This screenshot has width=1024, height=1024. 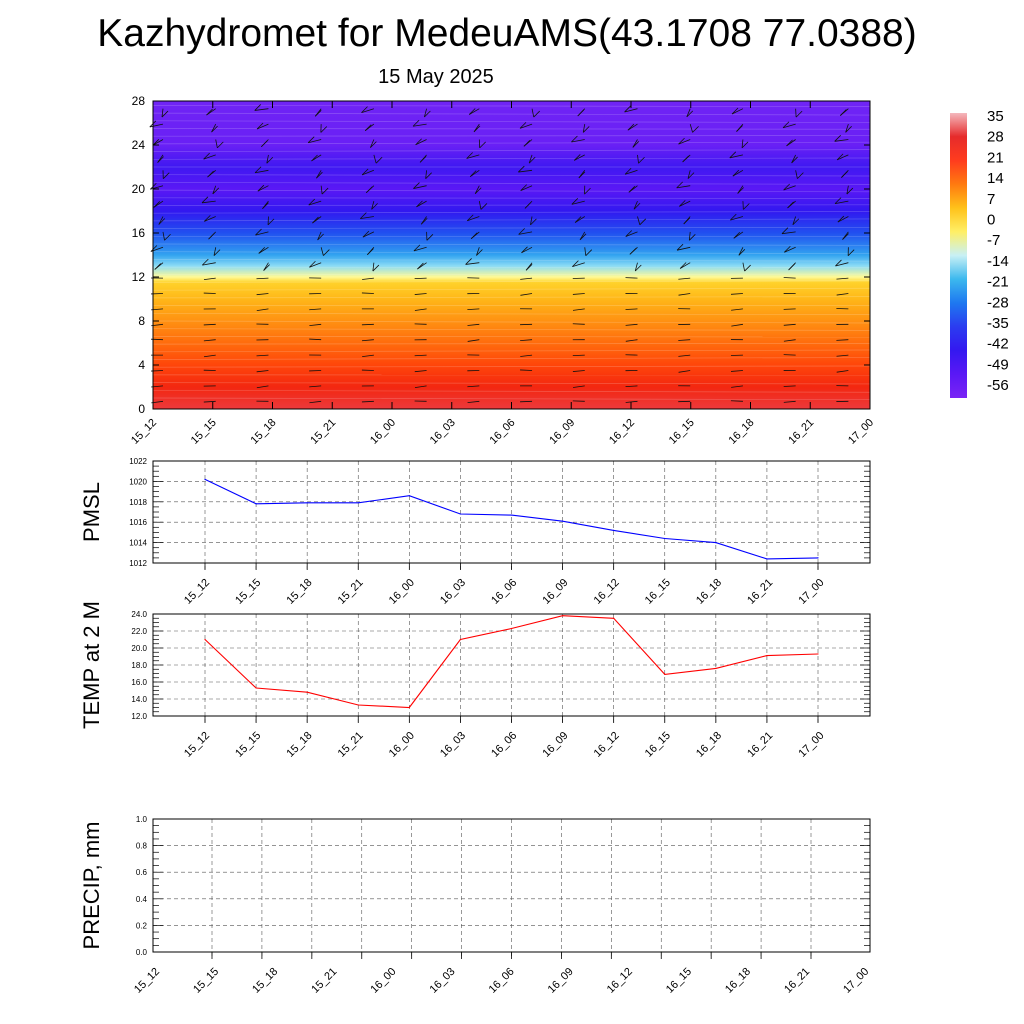 What do you see at coordinates (206, 981) in the screenshot?
I see `xtick-label: 15_15` at bounding box center [206, 981].